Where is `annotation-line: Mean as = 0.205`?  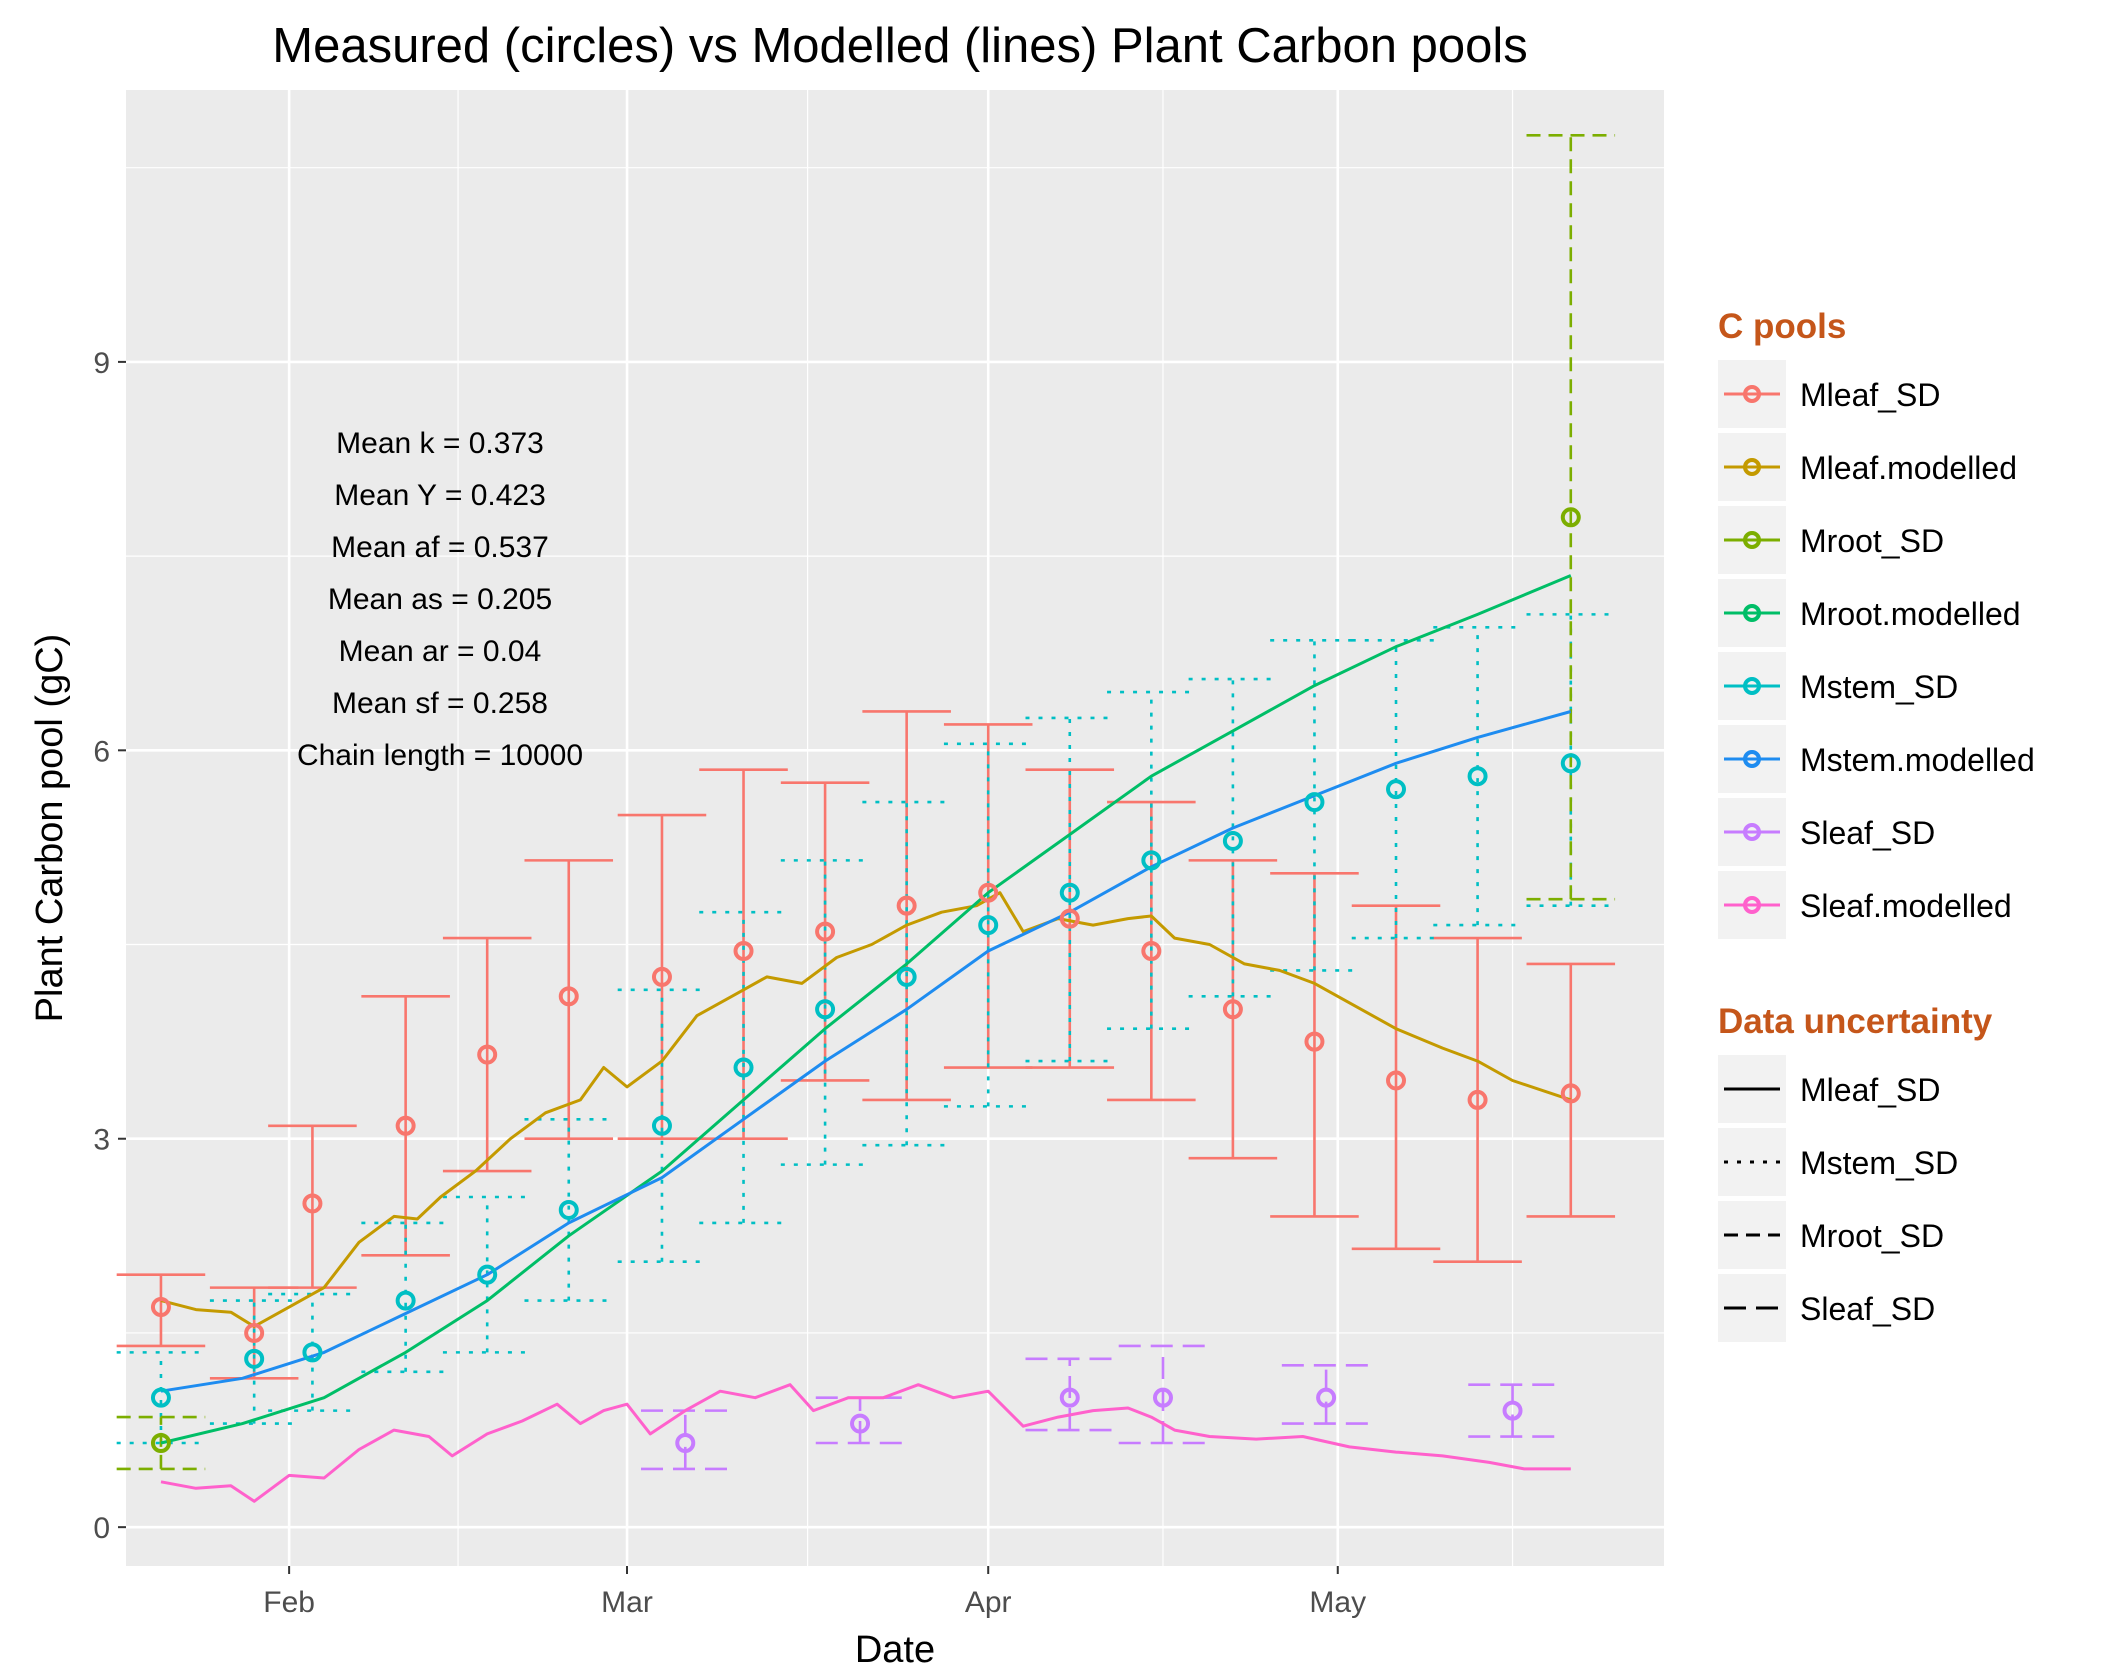 annotation-line: Mean as = 0.205 is located at coordinates (440, 599).